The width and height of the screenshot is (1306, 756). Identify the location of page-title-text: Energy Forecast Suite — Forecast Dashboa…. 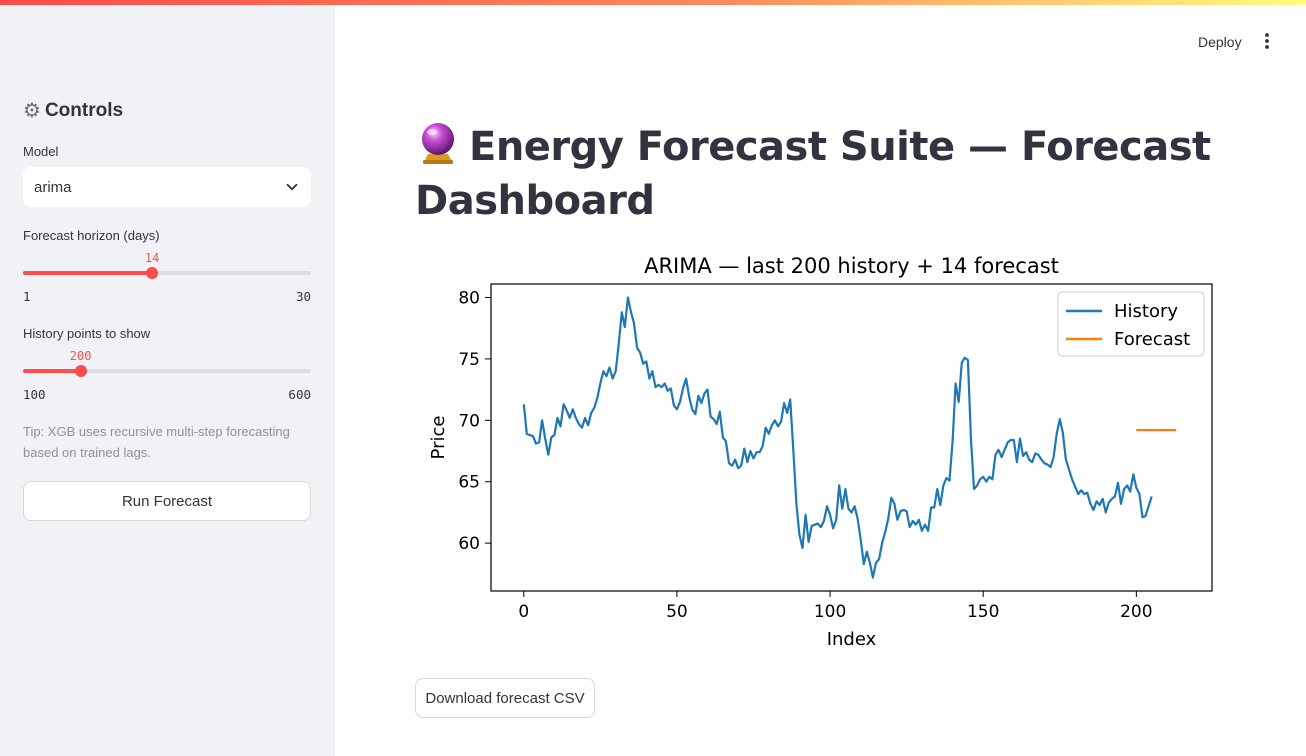
(813, 174).